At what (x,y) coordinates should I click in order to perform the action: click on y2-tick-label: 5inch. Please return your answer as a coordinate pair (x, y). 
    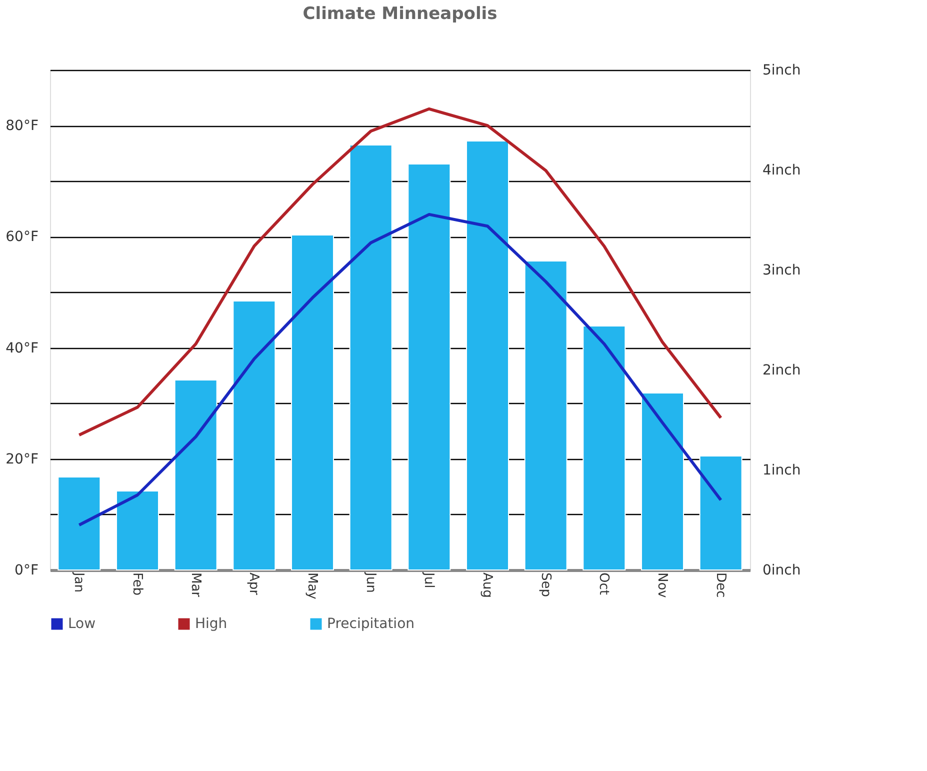
    Looking at the image, I should click on (781, 70).